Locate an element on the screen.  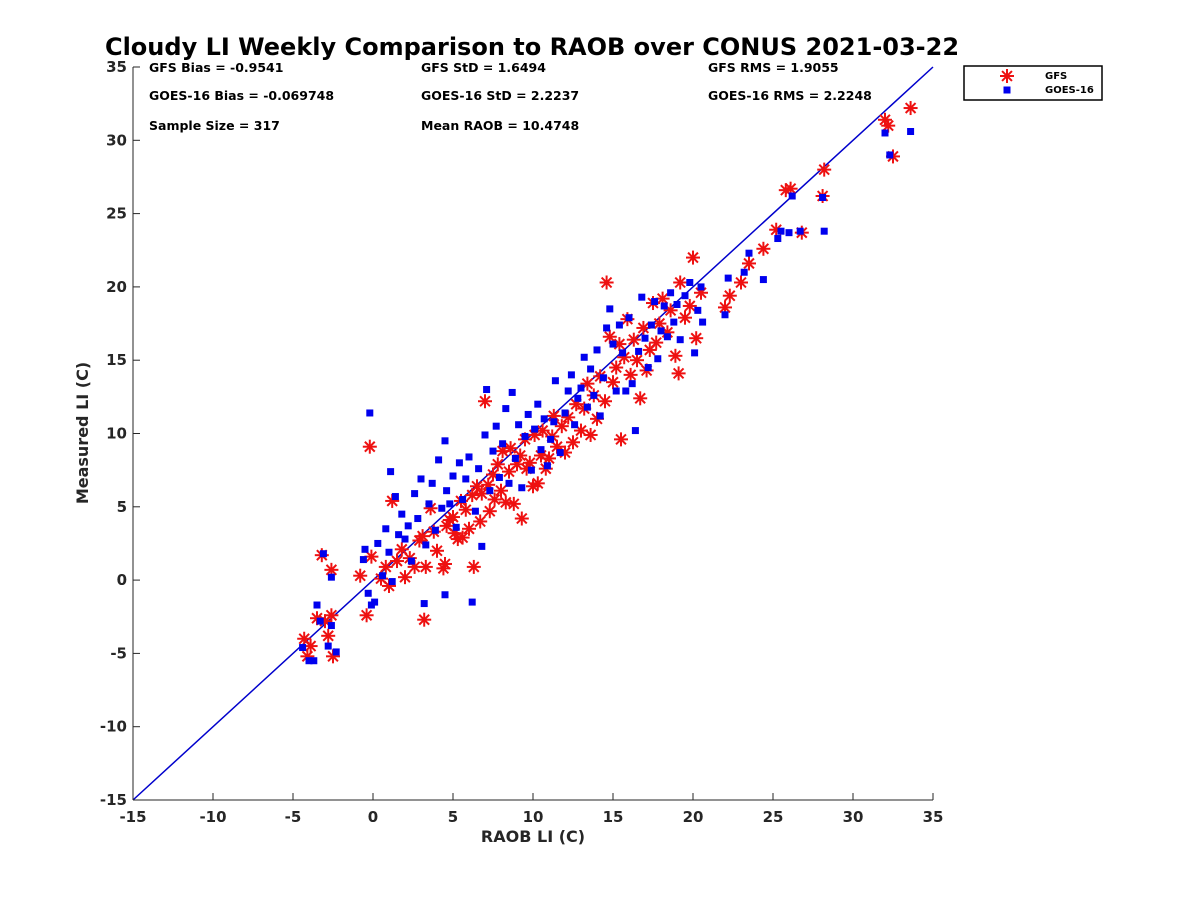
x-tick-label: 30 is located at coordinates (853, 817).